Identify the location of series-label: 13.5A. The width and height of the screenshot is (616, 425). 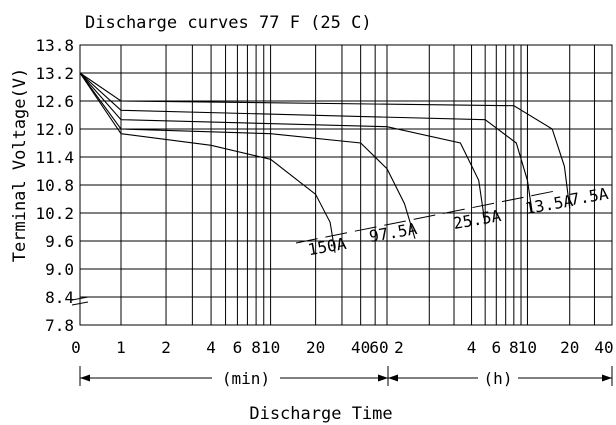
(549, 204).